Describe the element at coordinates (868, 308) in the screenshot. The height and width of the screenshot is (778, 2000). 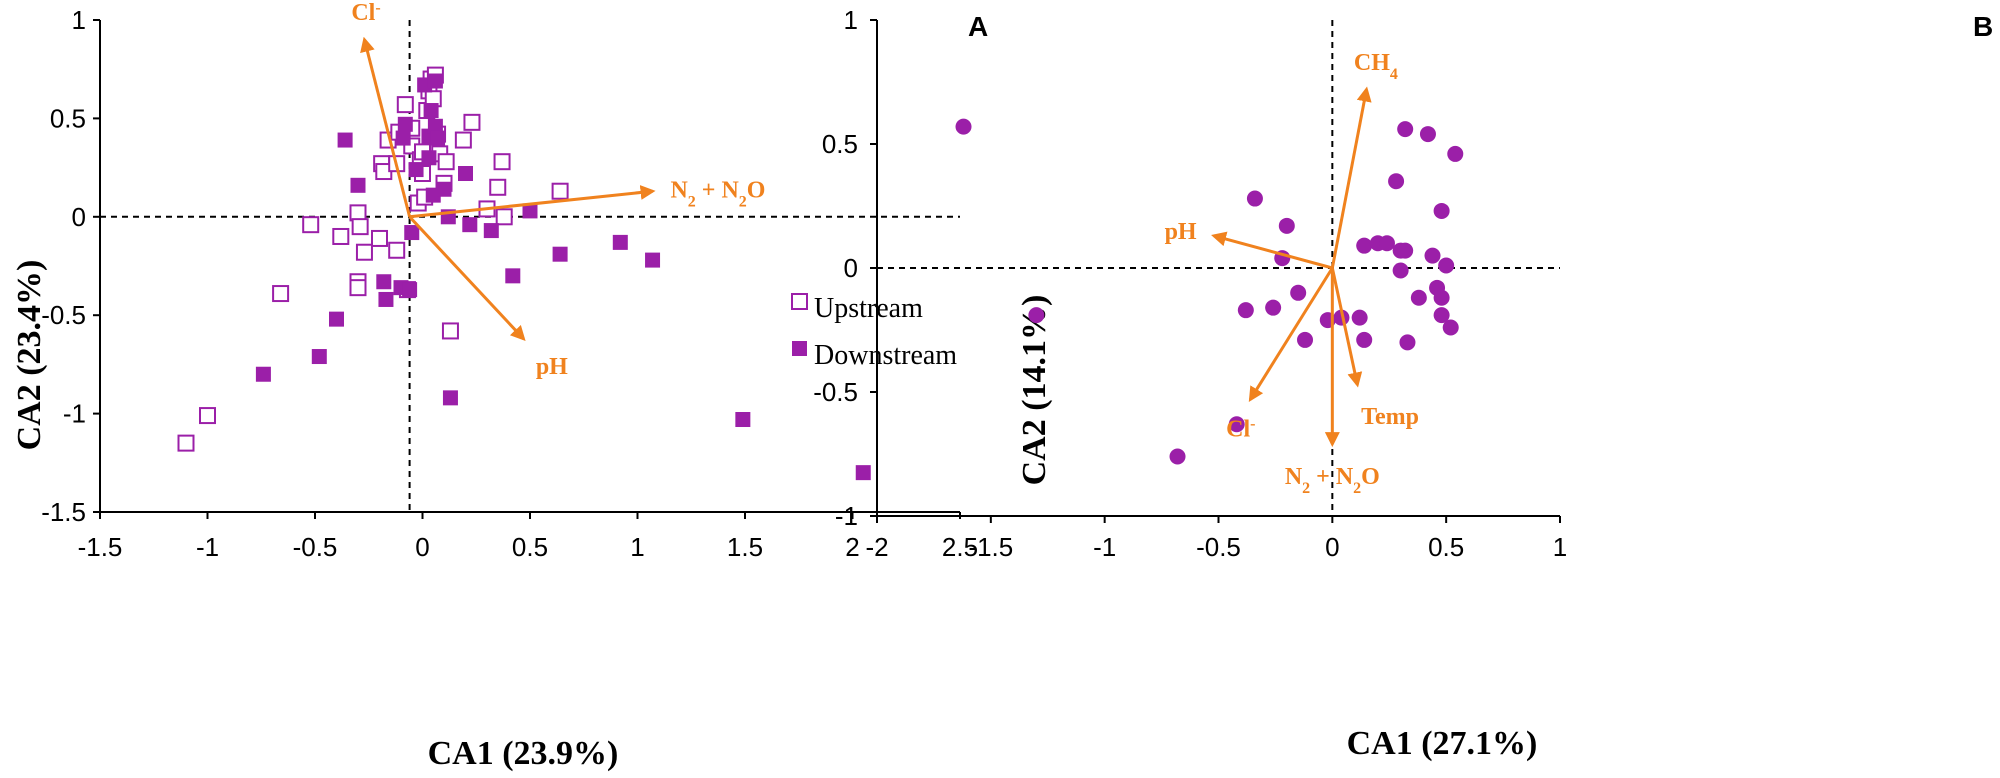
I see `legend-upstream-label: Upstream` at that location.